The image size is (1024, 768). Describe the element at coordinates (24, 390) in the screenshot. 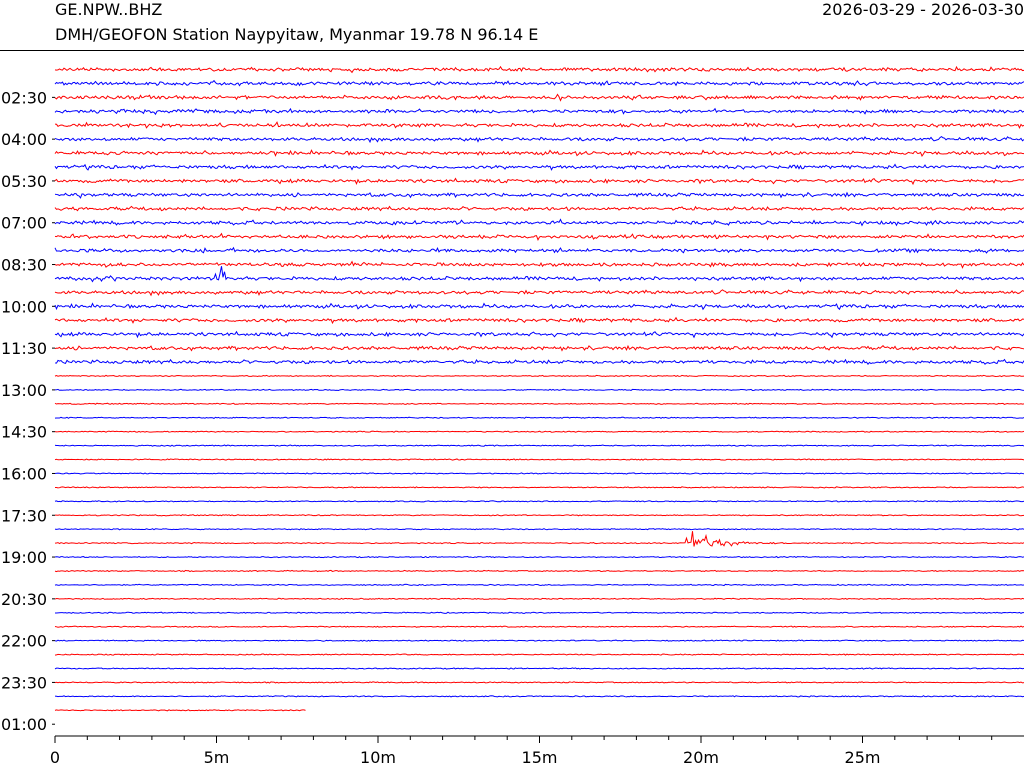

I see `y-tick-label: 13:00` at that location.